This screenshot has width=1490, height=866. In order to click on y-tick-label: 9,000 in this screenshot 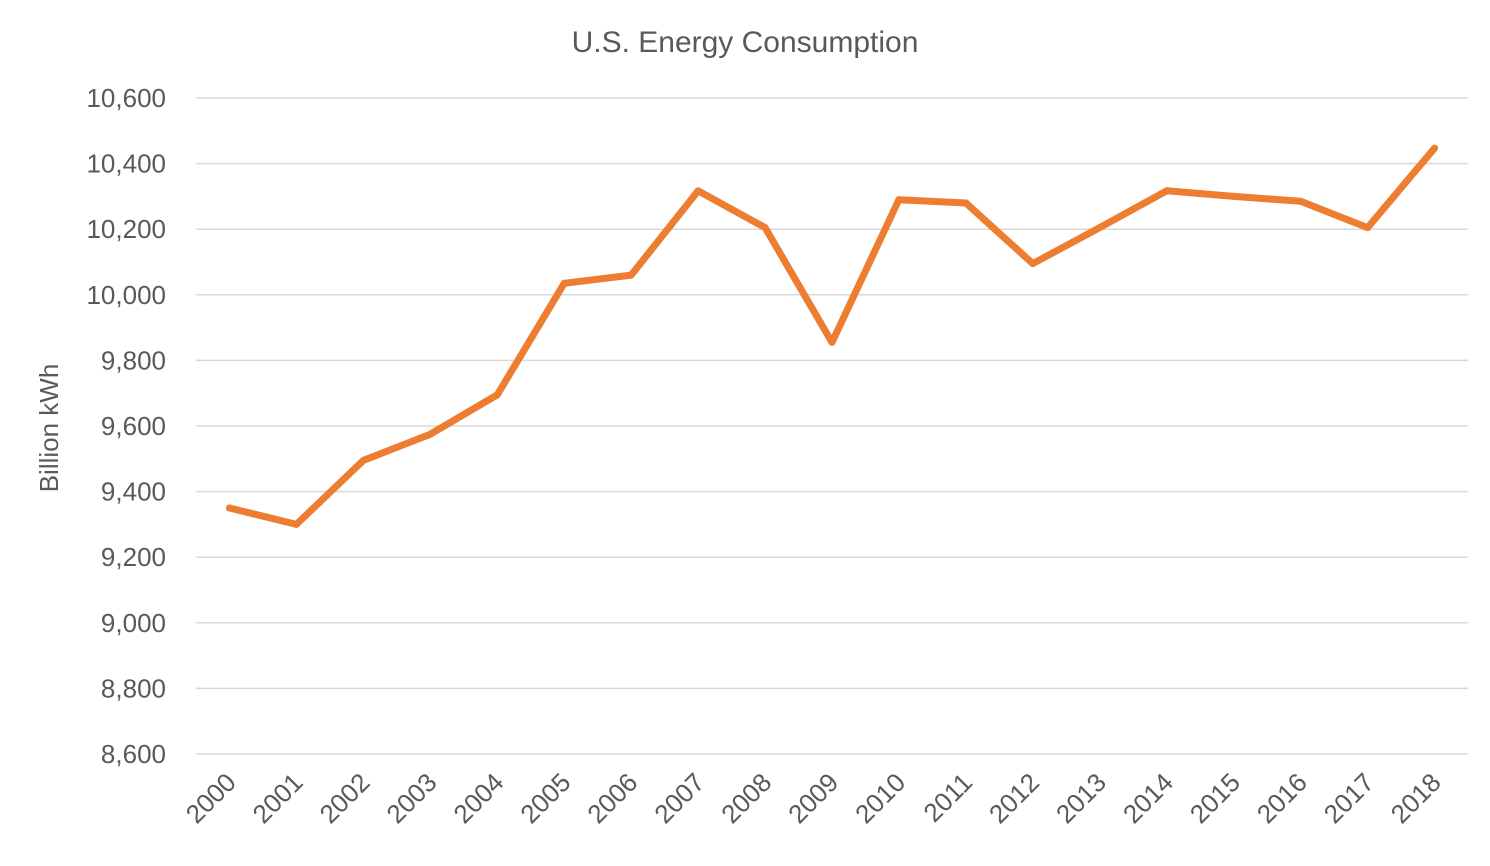, I will do `click(133, 623)`.